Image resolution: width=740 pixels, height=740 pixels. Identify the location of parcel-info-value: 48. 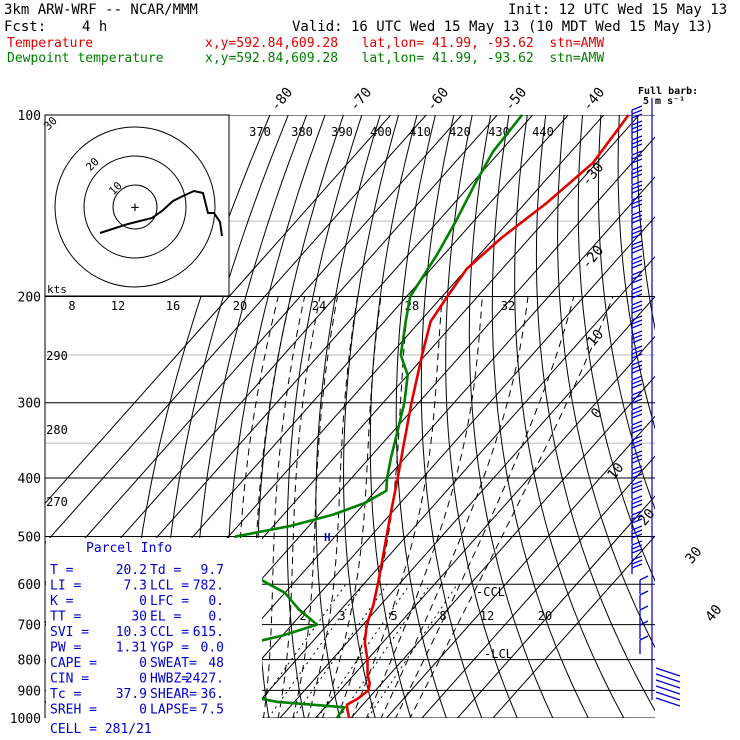
(216, 663).